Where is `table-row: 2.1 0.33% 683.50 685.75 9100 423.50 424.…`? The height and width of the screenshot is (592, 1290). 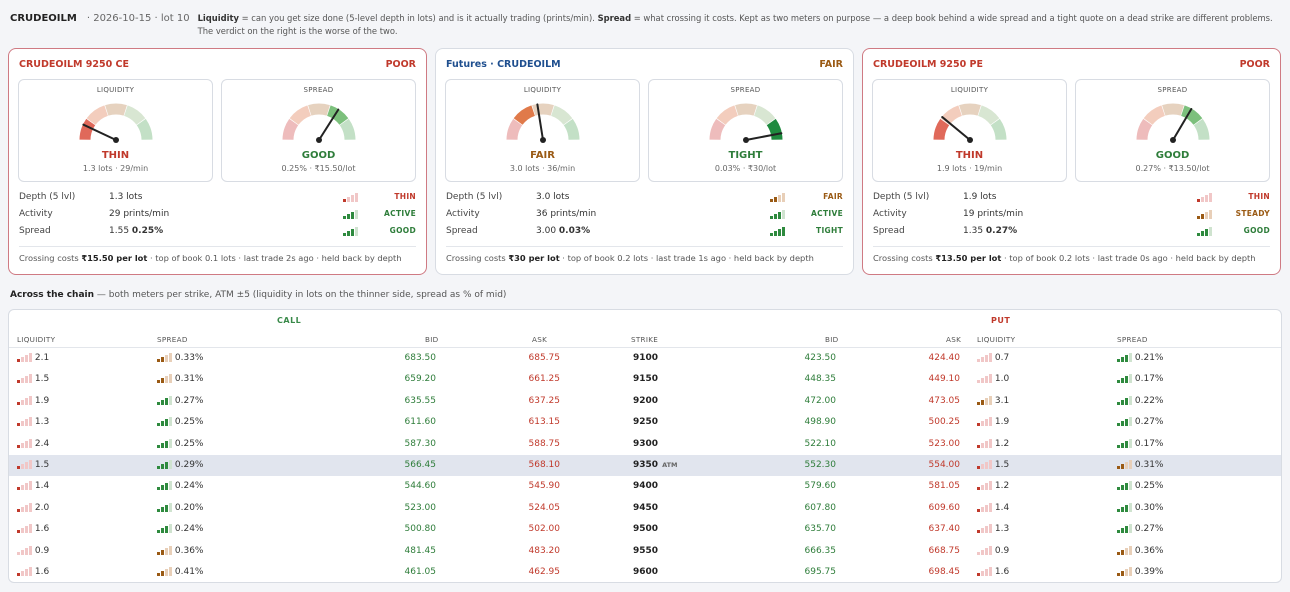 table-row: 2.1 0.33% 683.50 685.75 9100 423.50 424.… is located at coordinates (645, 358).